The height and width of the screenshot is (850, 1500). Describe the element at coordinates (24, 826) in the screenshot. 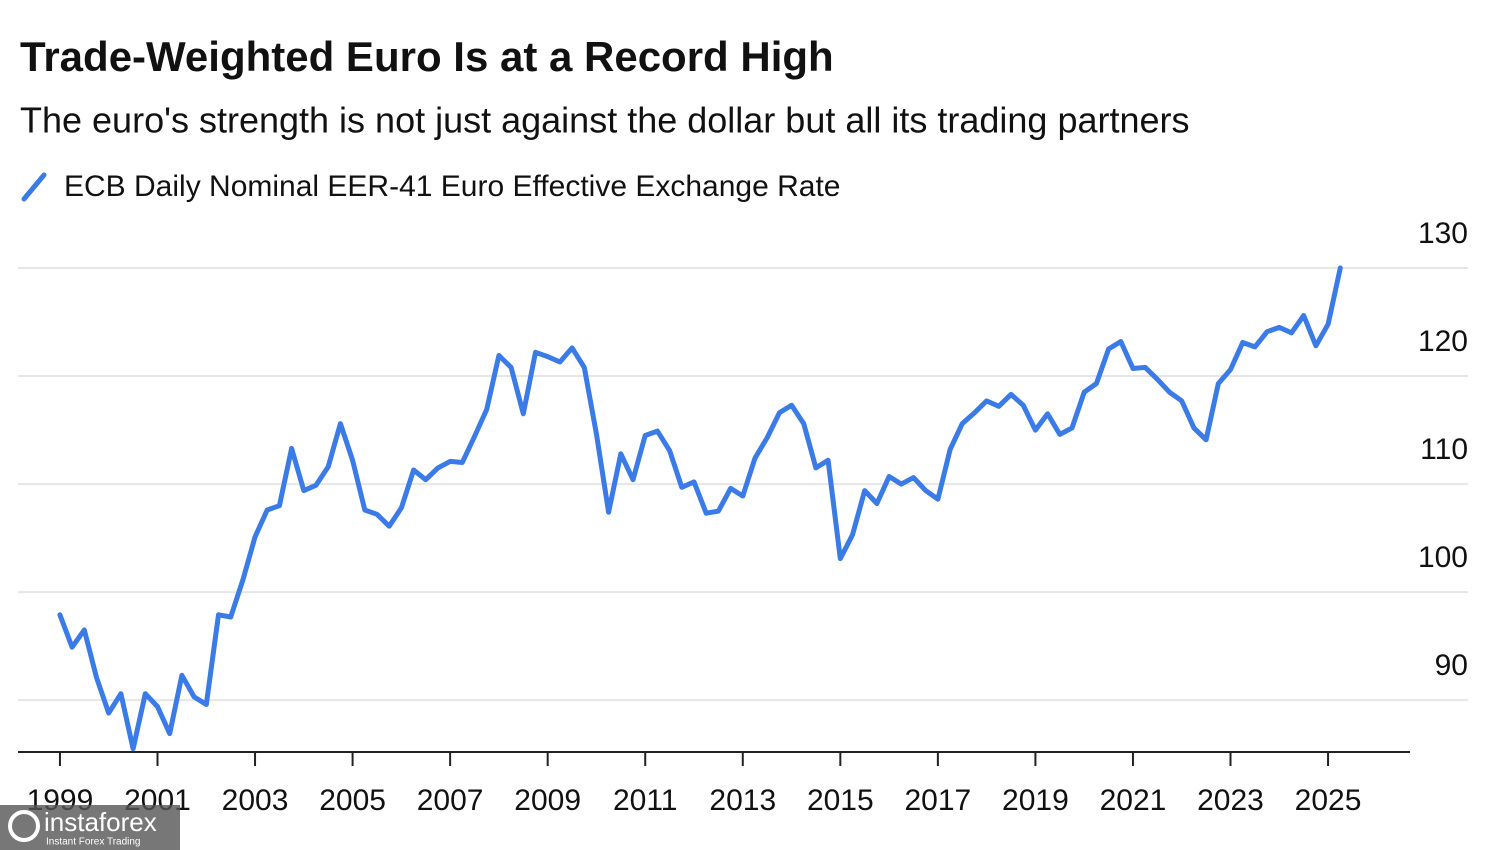

I see `watermark-icon` at that location.